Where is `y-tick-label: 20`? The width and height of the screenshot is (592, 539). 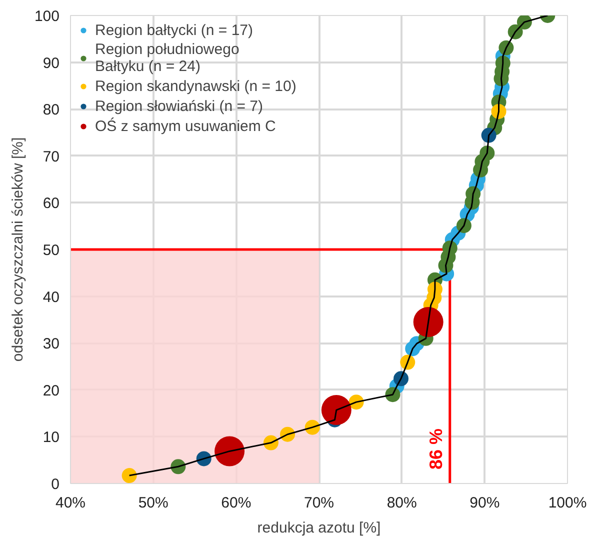
y-tick-label: 20 is located at coordinates (51, 391).